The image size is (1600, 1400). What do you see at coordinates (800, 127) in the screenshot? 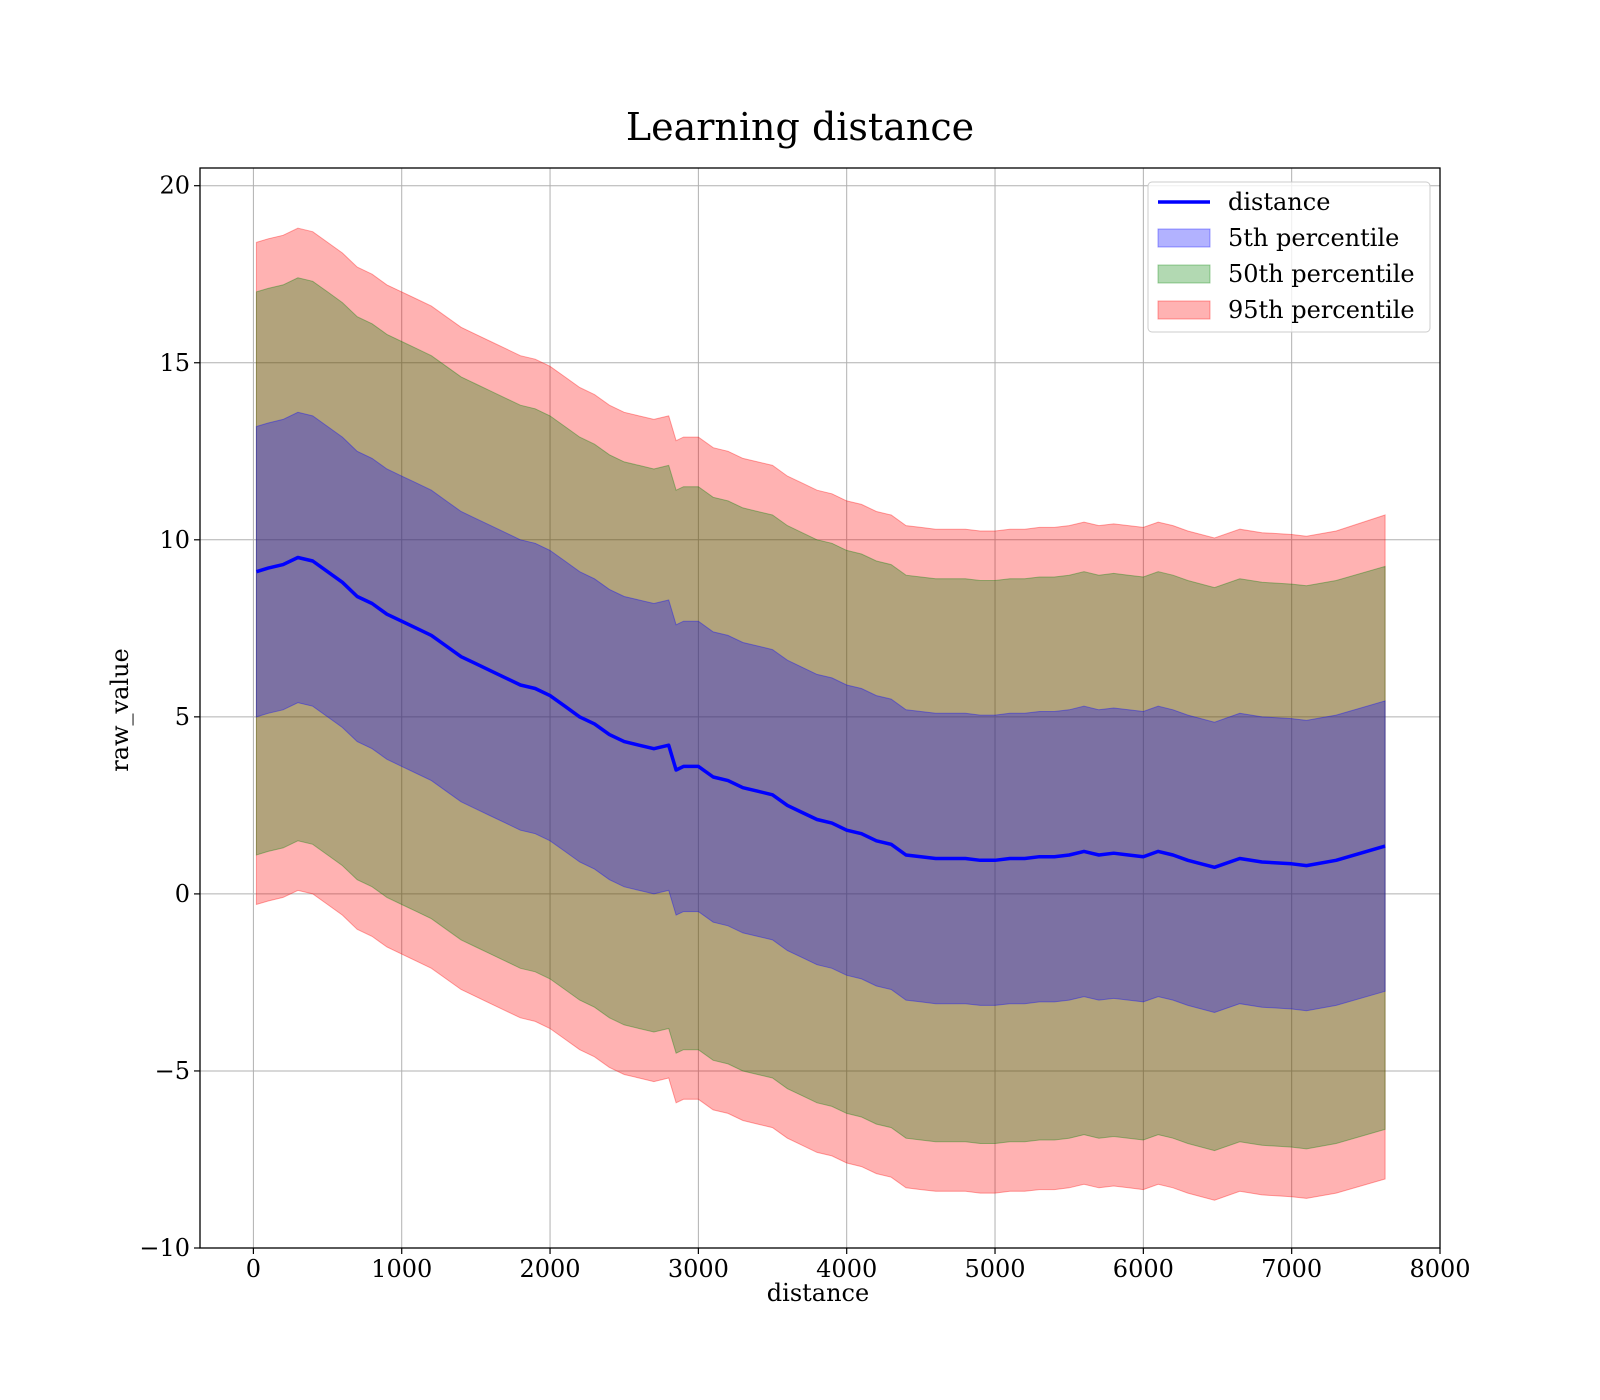
I see `chart-title: Learning distance` at bounding box center [800, 127].